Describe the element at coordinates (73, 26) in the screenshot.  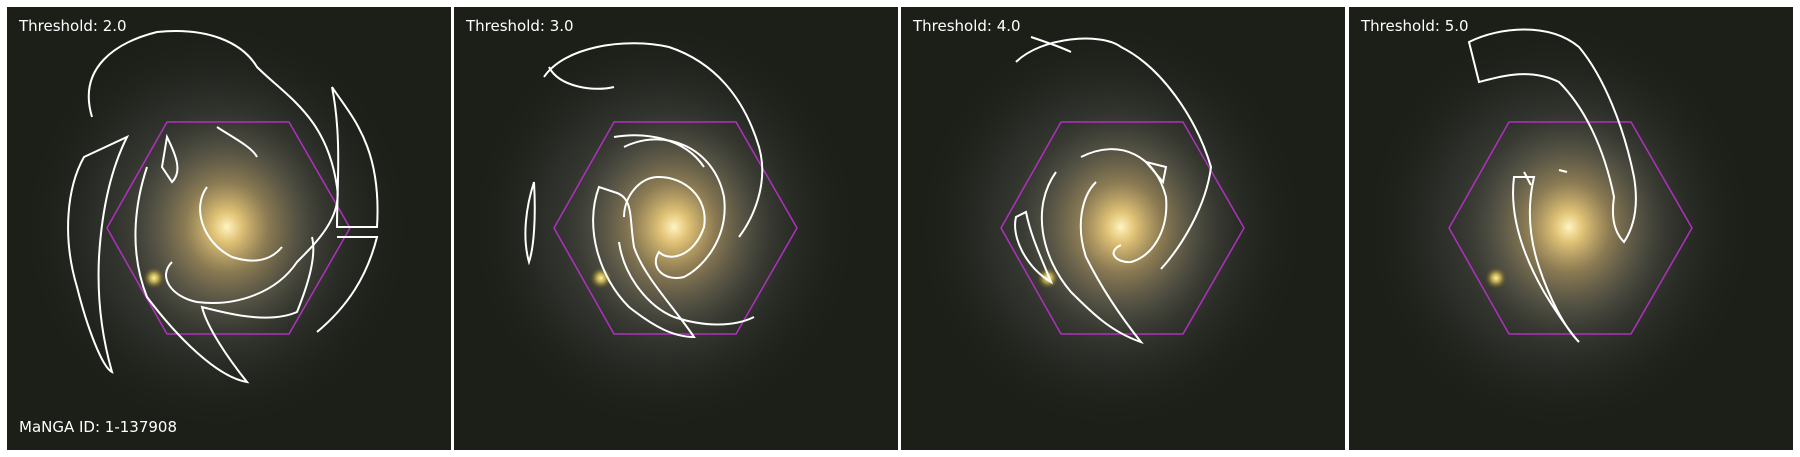
I see `threshold-label: Threshold: 2.0` at that location.